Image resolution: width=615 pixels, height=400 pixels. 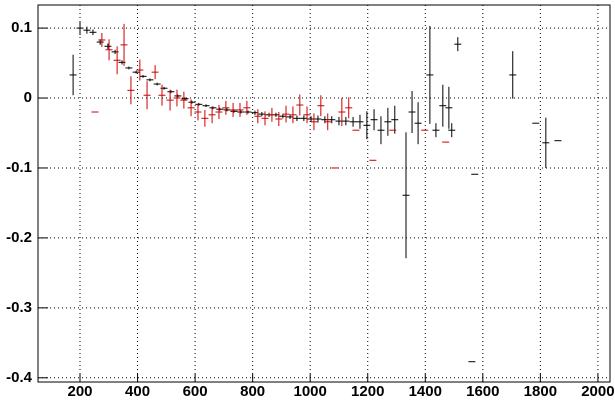 What do you see at coordinates (137, 391) in the screenshot?
I see `x-tick-label: 400` at bounding box center [137, 391].